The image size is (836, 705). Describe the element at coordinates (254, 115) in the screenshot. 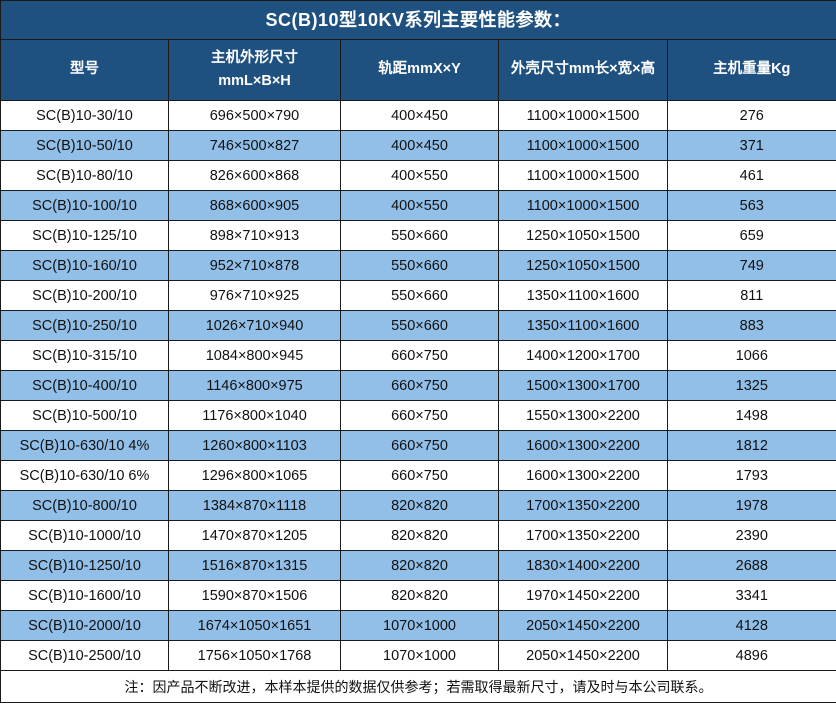

I see `table-cell: 696×500×790` at that location.